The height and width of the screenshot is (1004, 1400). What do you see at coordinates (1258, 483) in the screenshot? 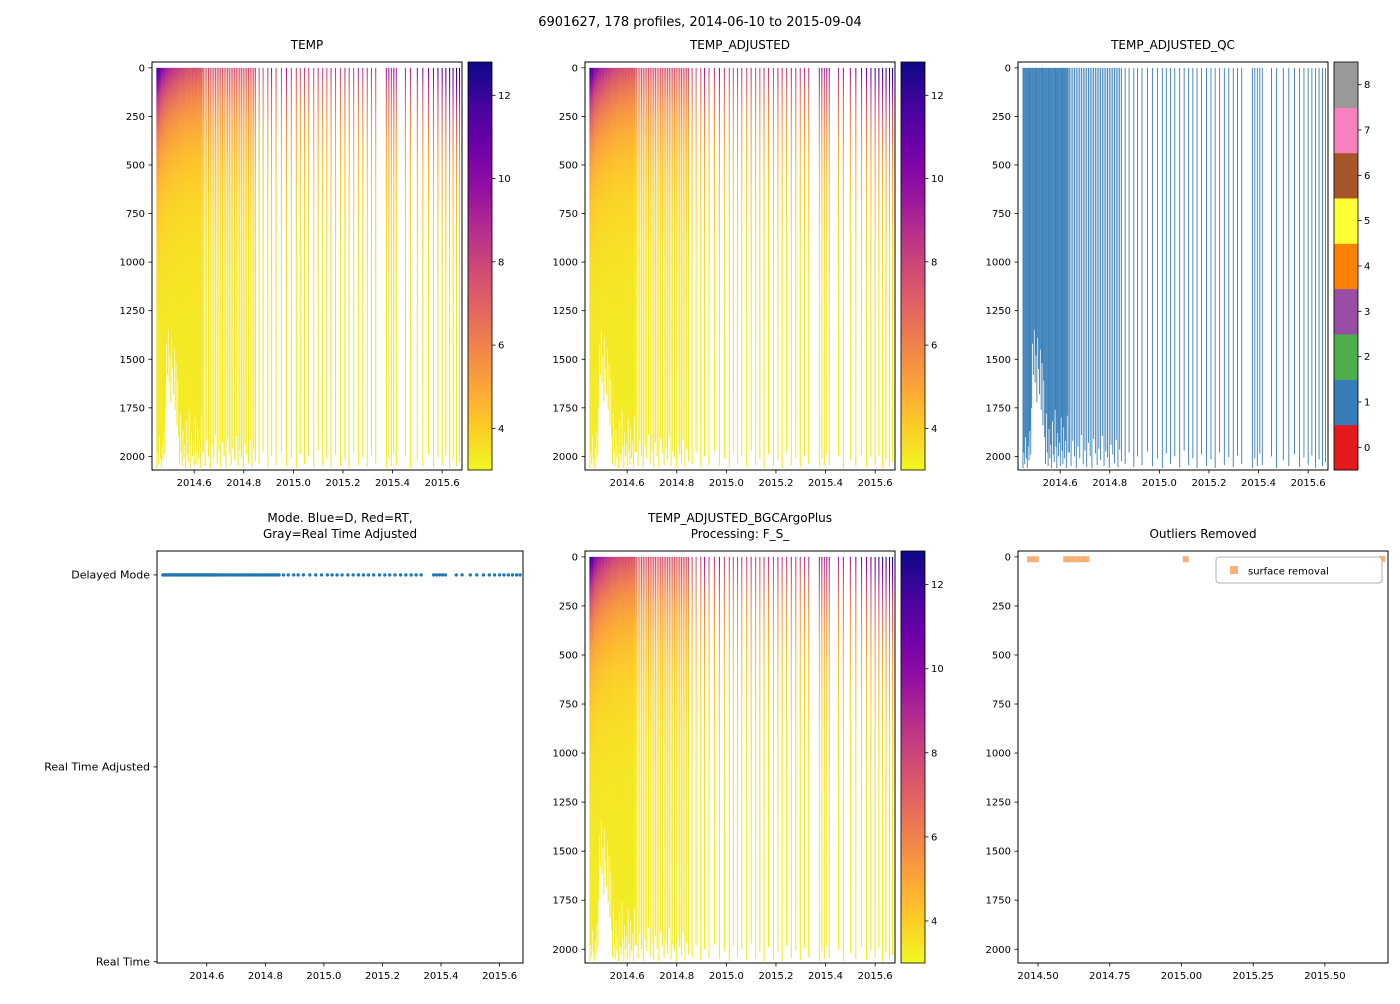
I see `x-tick-label: 2015.4` at bounding box center [1258, 483].